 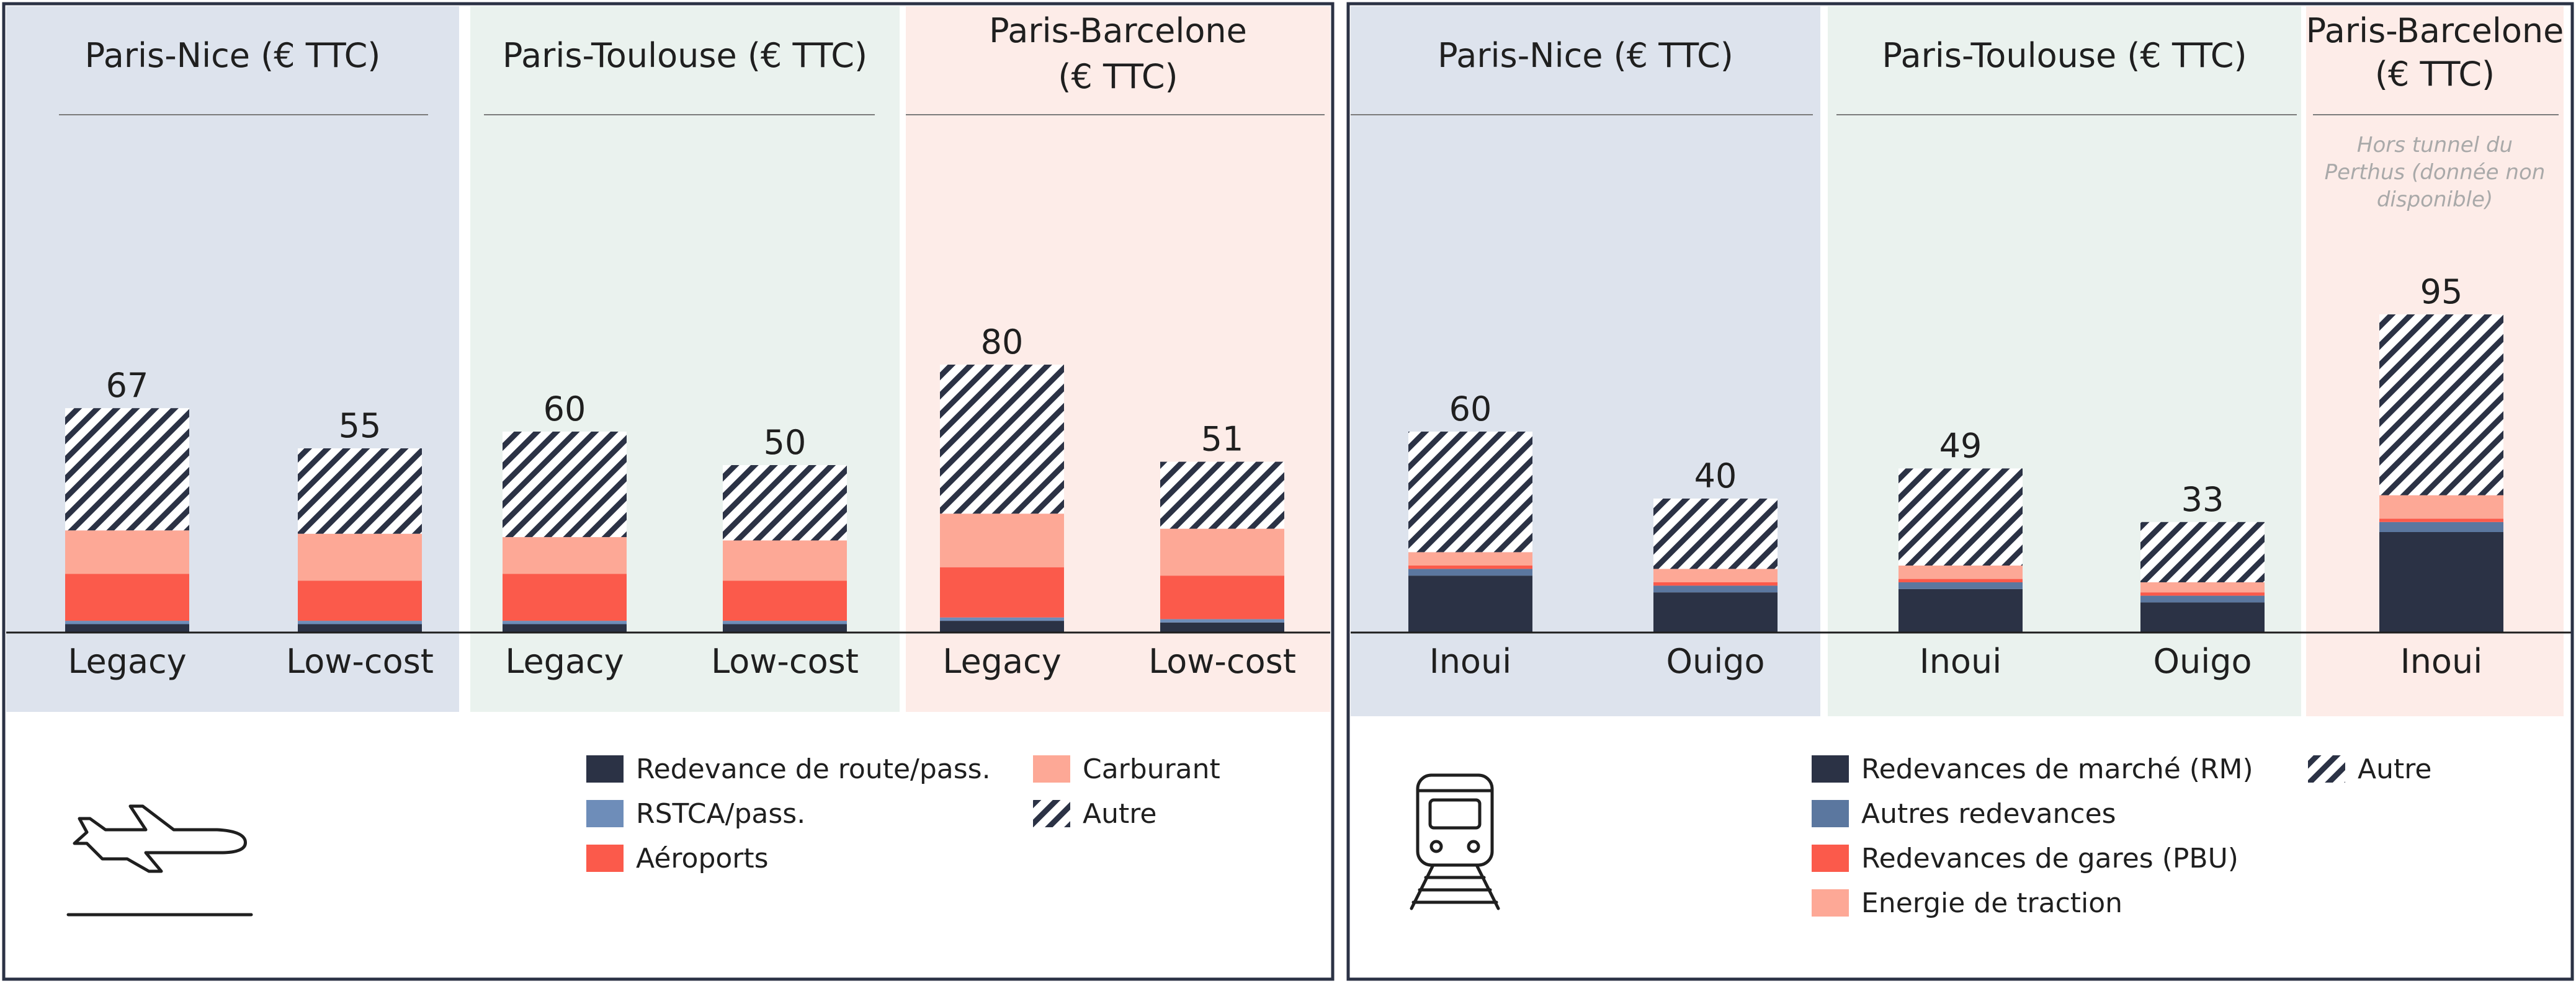 I want to click on group-note-line: Perthus (donnée non, so click(x=2435, y=172).